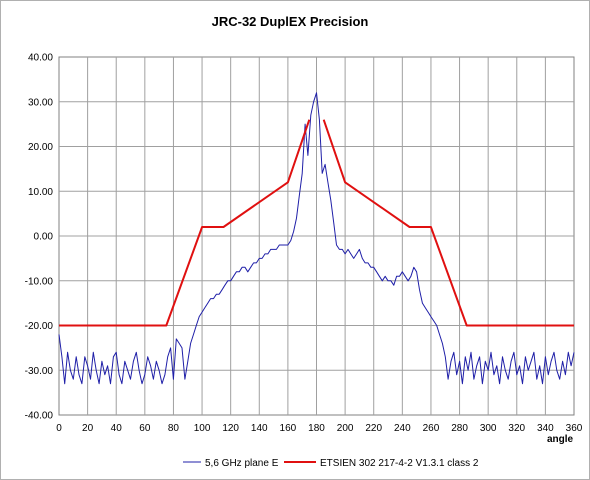 This screenshot has width=590, height=480. Describe the element at coordinates (39, 416) in the screenshot. I see `y-tick-label: -40.00` at that location.